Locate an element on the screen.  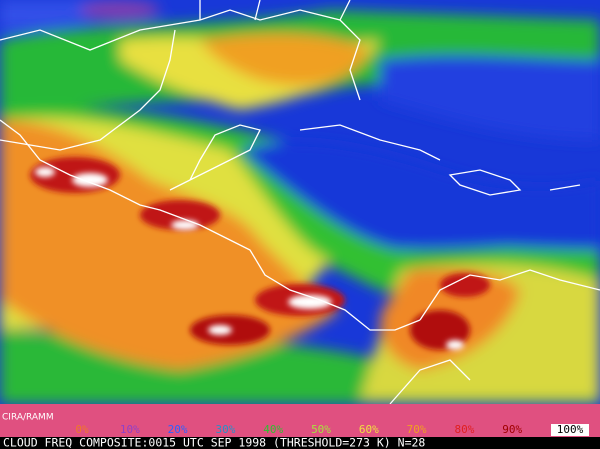
legend-label: 10% is located at coordinates (130, 429).